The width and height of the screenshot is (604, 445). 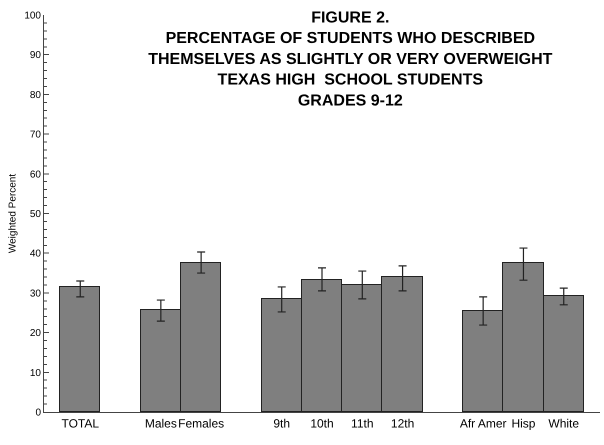 I want to click on y-tick-label: 90, so click(x=36, y=56).